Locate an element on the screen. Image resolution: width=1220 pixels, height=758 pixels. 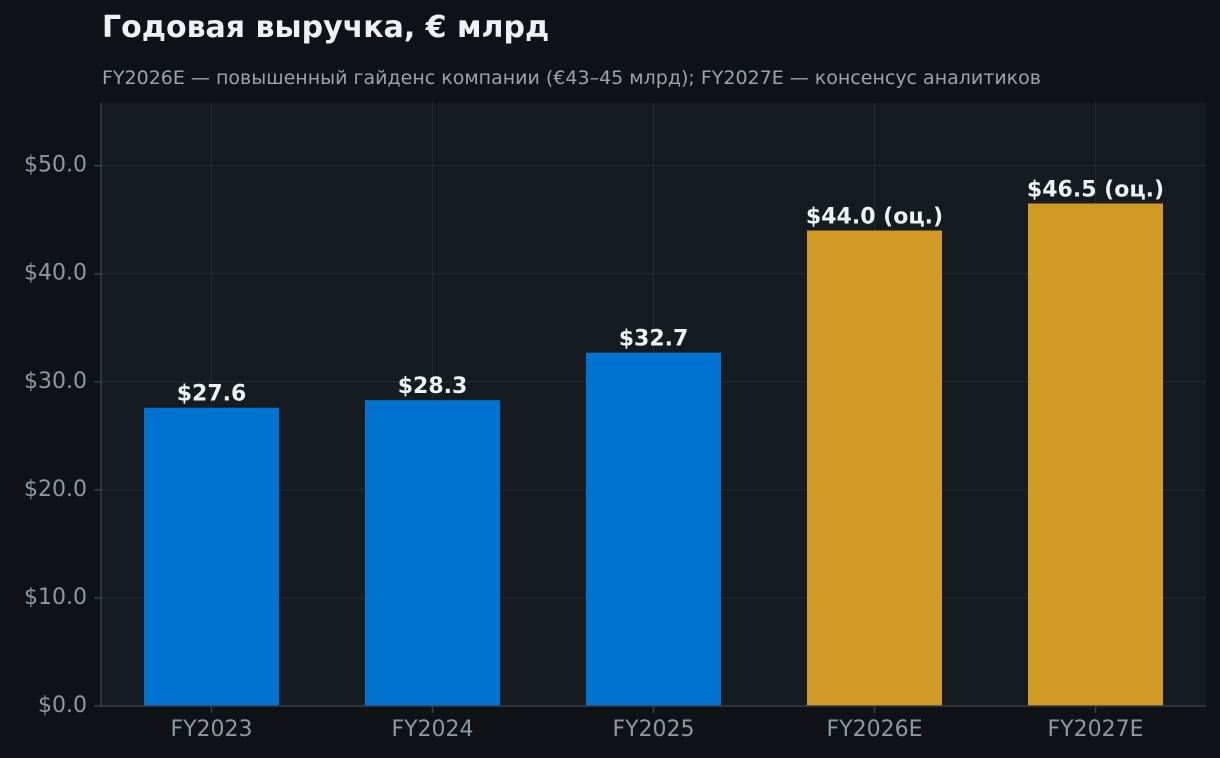
x-tick-label: FY2025 is located at coordinates (653, 729).